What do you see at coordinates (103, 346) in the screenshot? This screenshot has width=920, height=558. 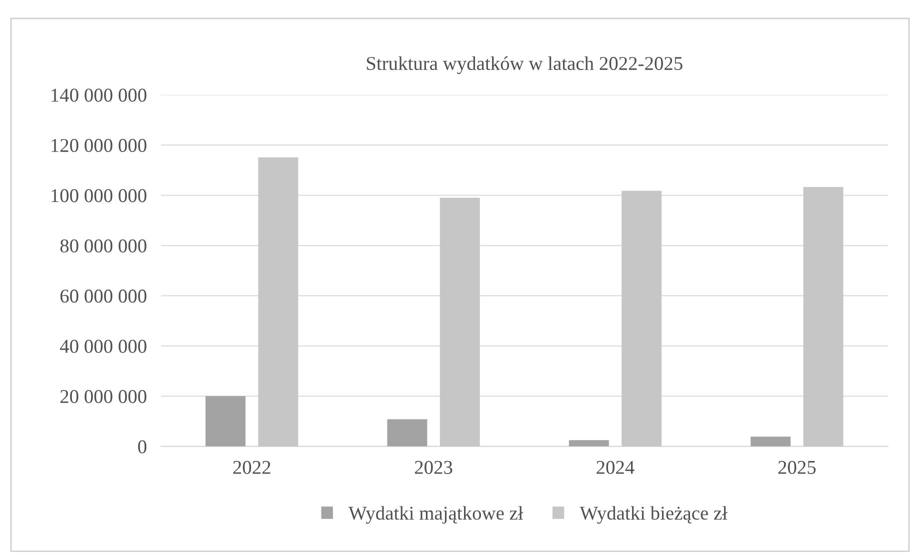 I see `y-tick-label: 40 000 000` at bounding box center [103, 346].